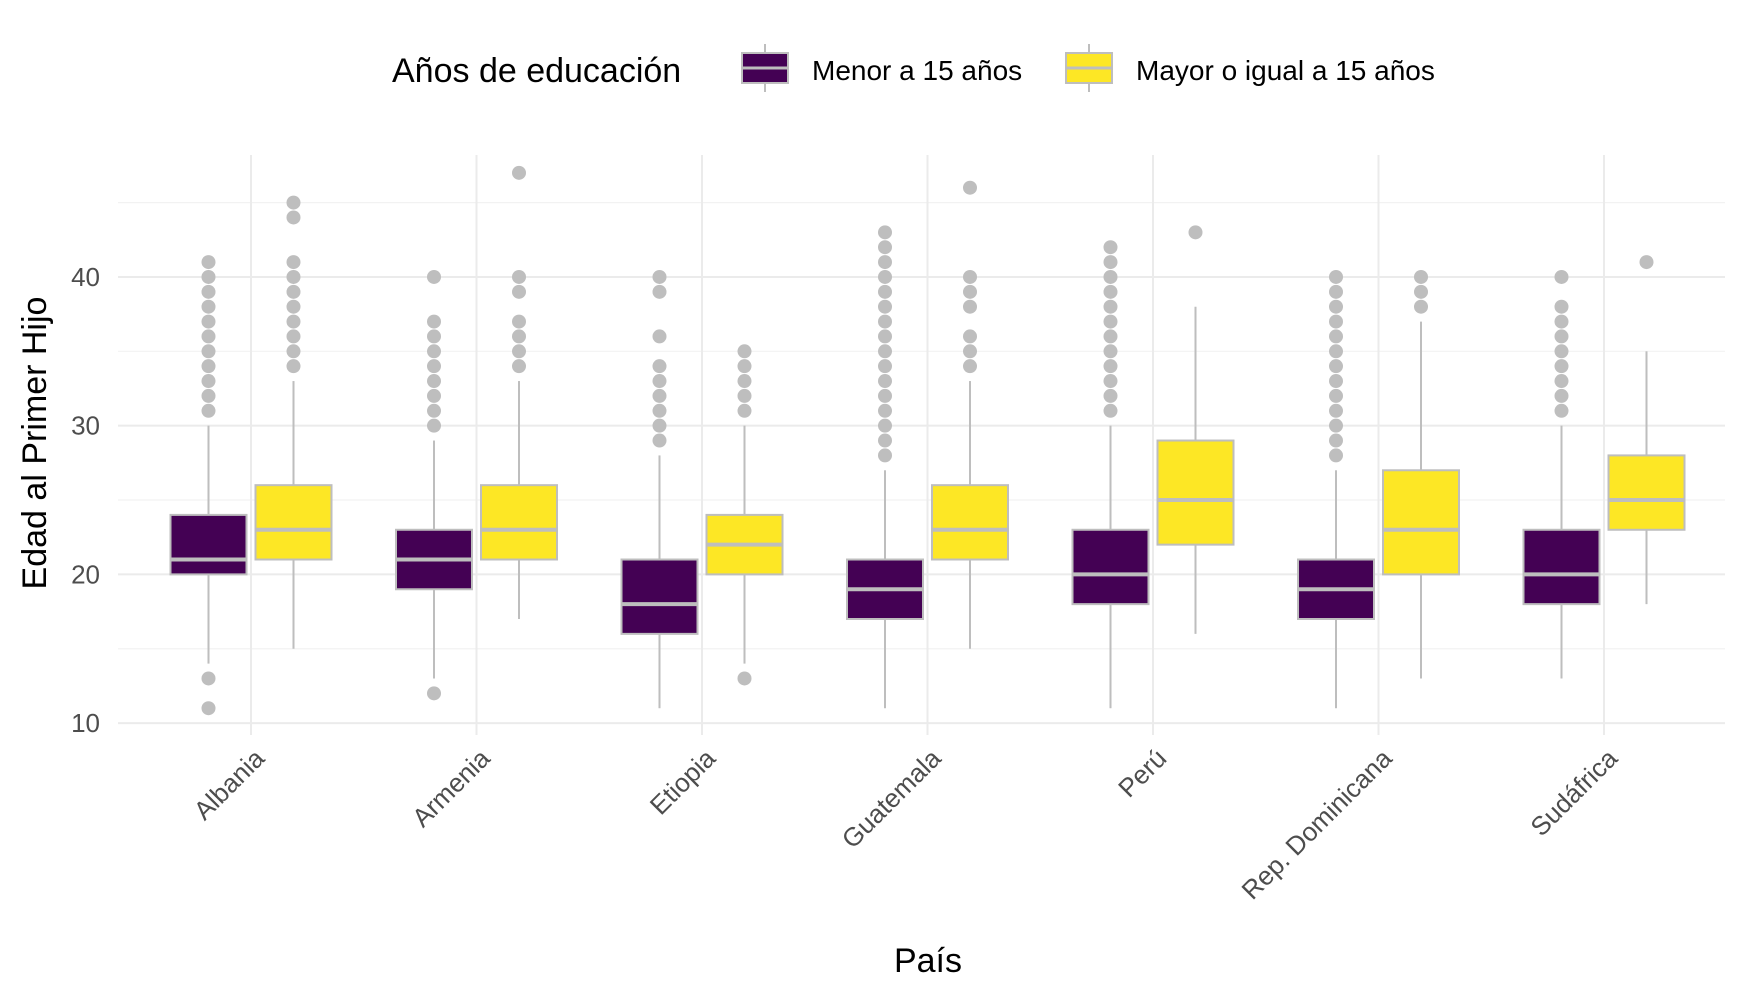  I want to click on box-armenia-mayor, so click(519, 392).